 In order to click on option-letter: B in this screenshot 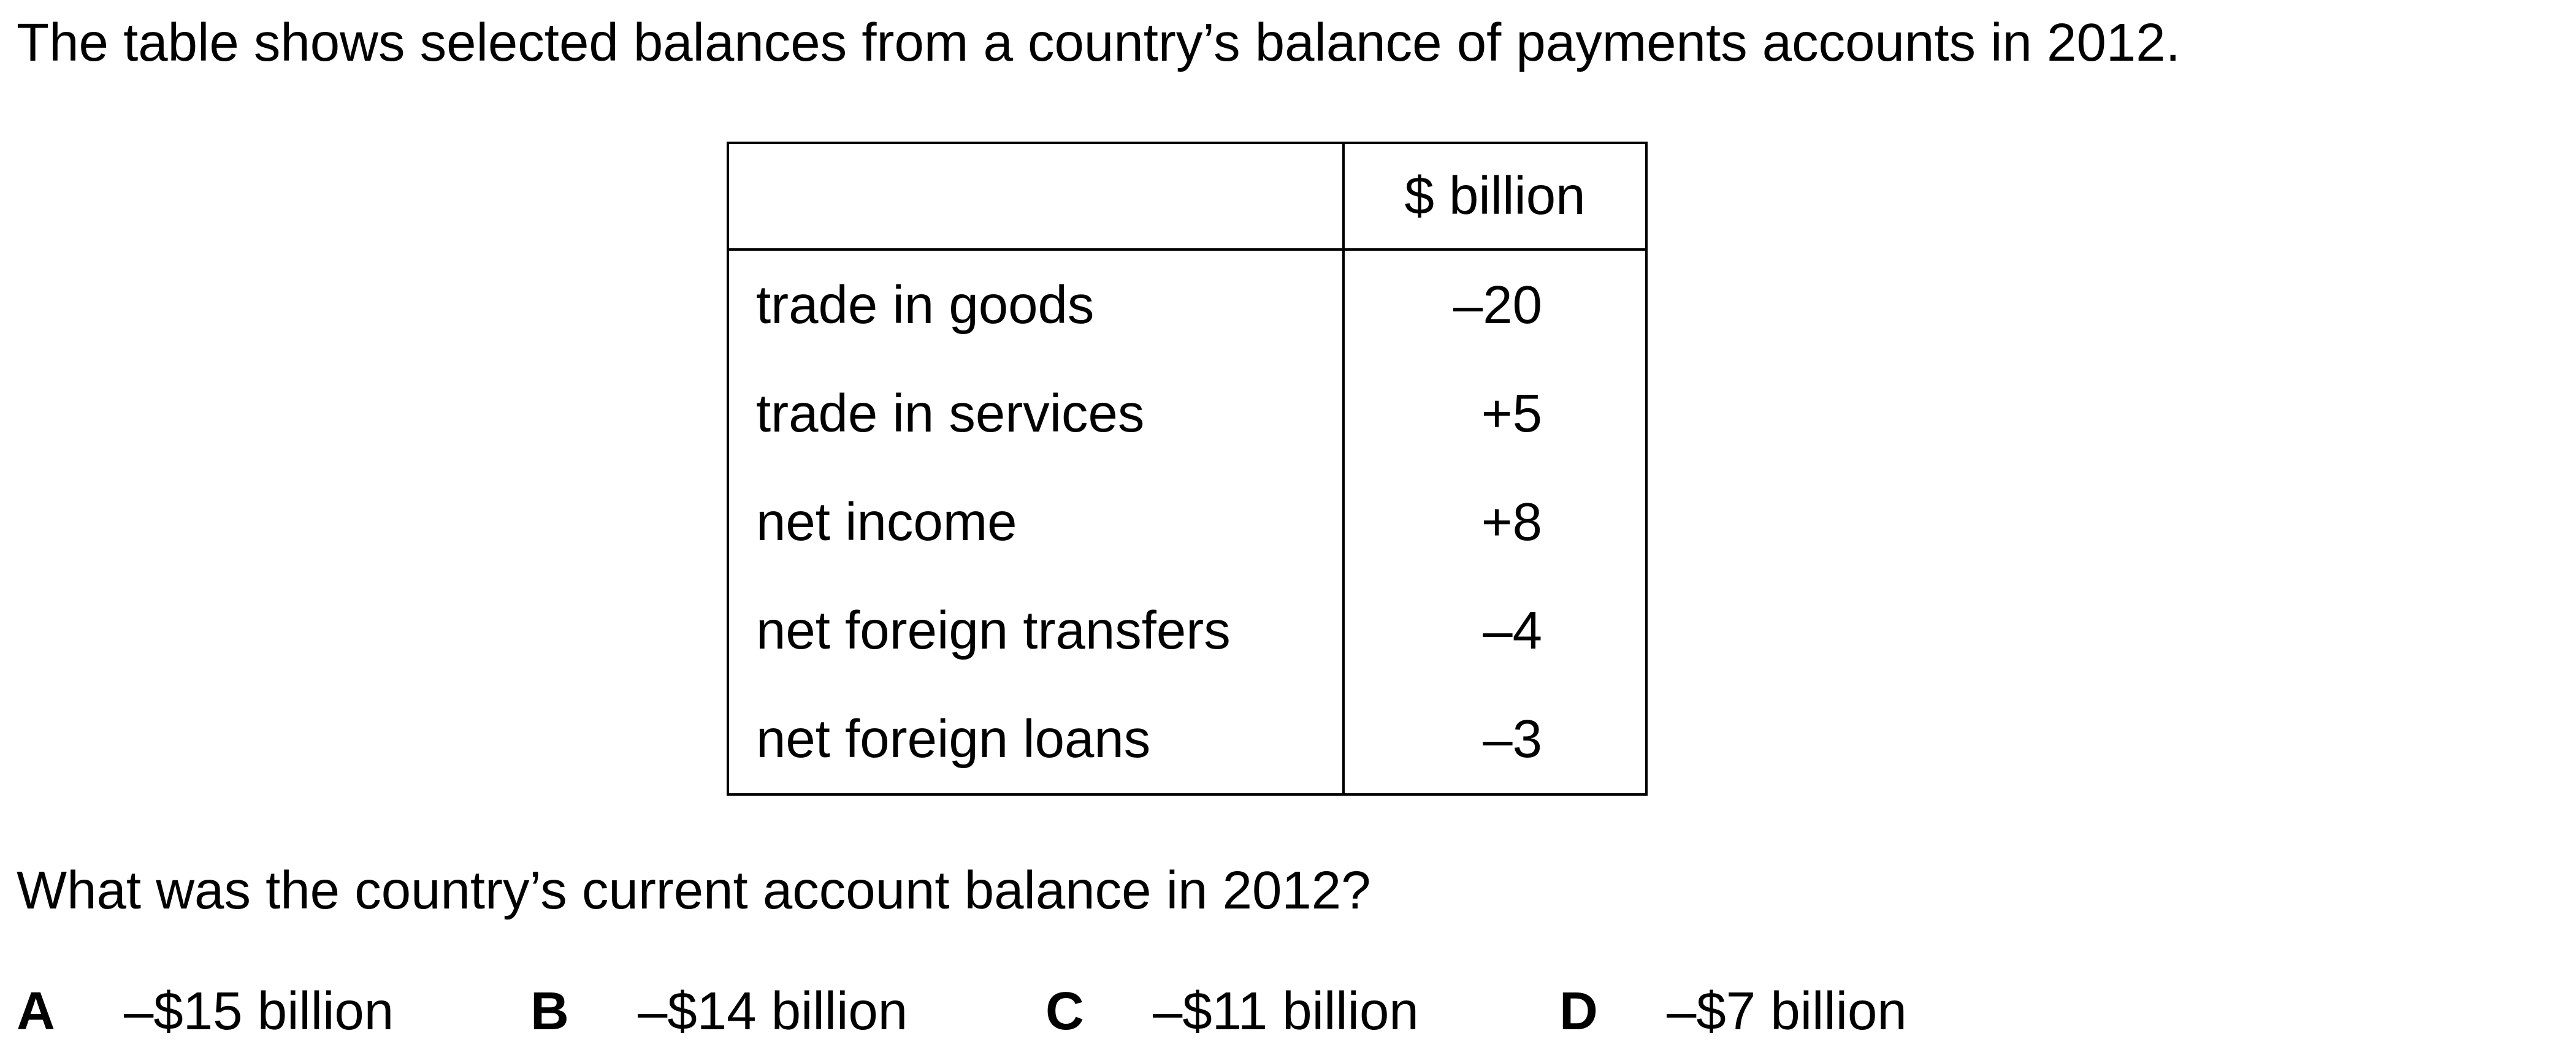, I will do `click(549, 1011)`.